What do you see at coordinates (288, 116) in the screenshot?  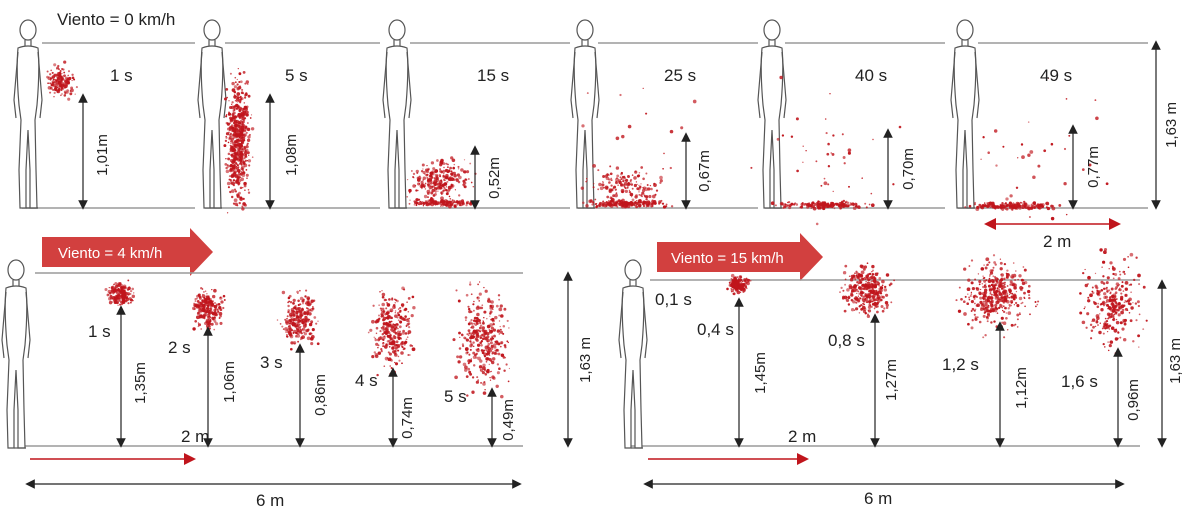 I see `top-frame-2: 5 s 1,08m` at bounding box center [288, 116].